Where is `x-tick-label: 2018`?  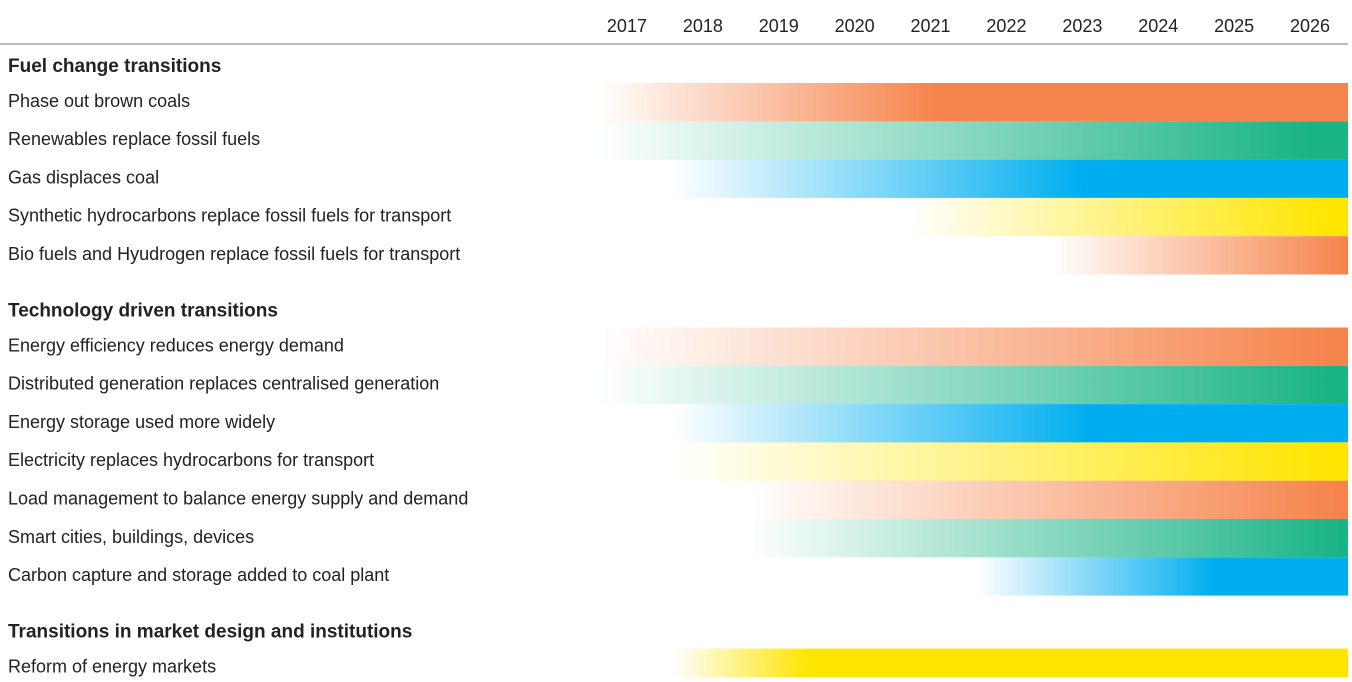 x-tick-label: 2018 is located at coordinates (703, 26).